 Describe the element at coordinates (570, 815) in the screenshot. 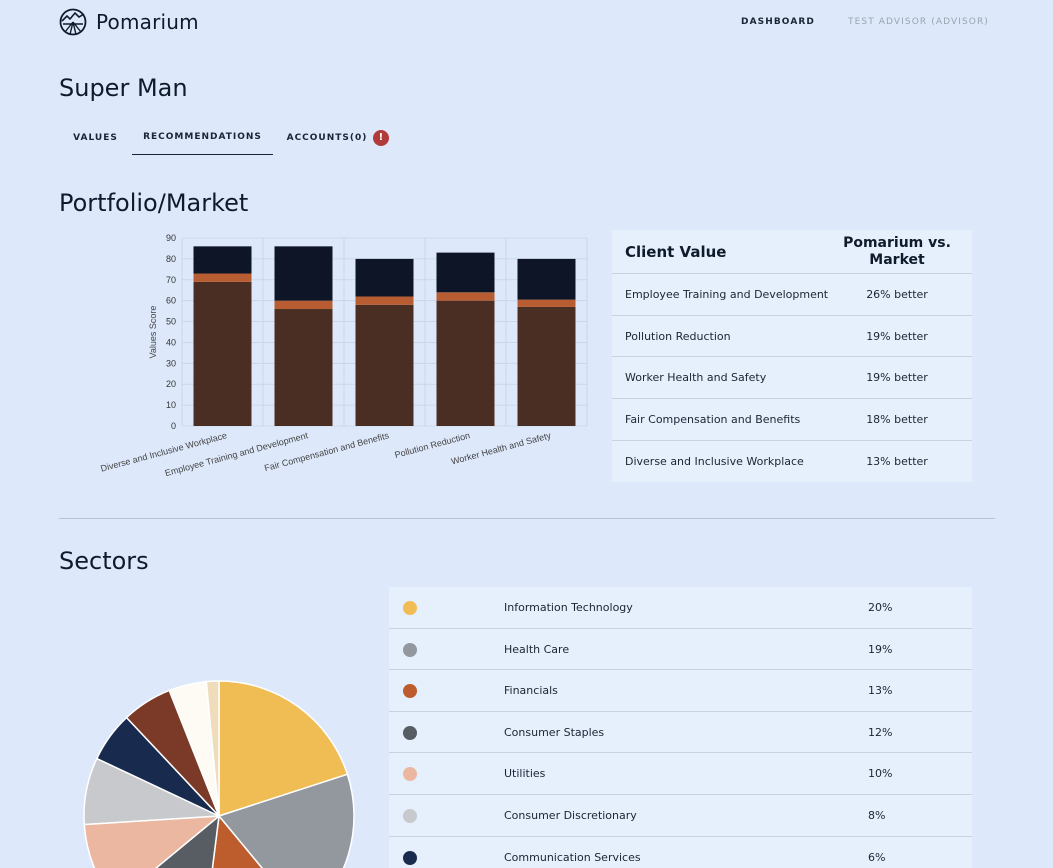

I see `sector-name: Consumer Discretionary` at that location.